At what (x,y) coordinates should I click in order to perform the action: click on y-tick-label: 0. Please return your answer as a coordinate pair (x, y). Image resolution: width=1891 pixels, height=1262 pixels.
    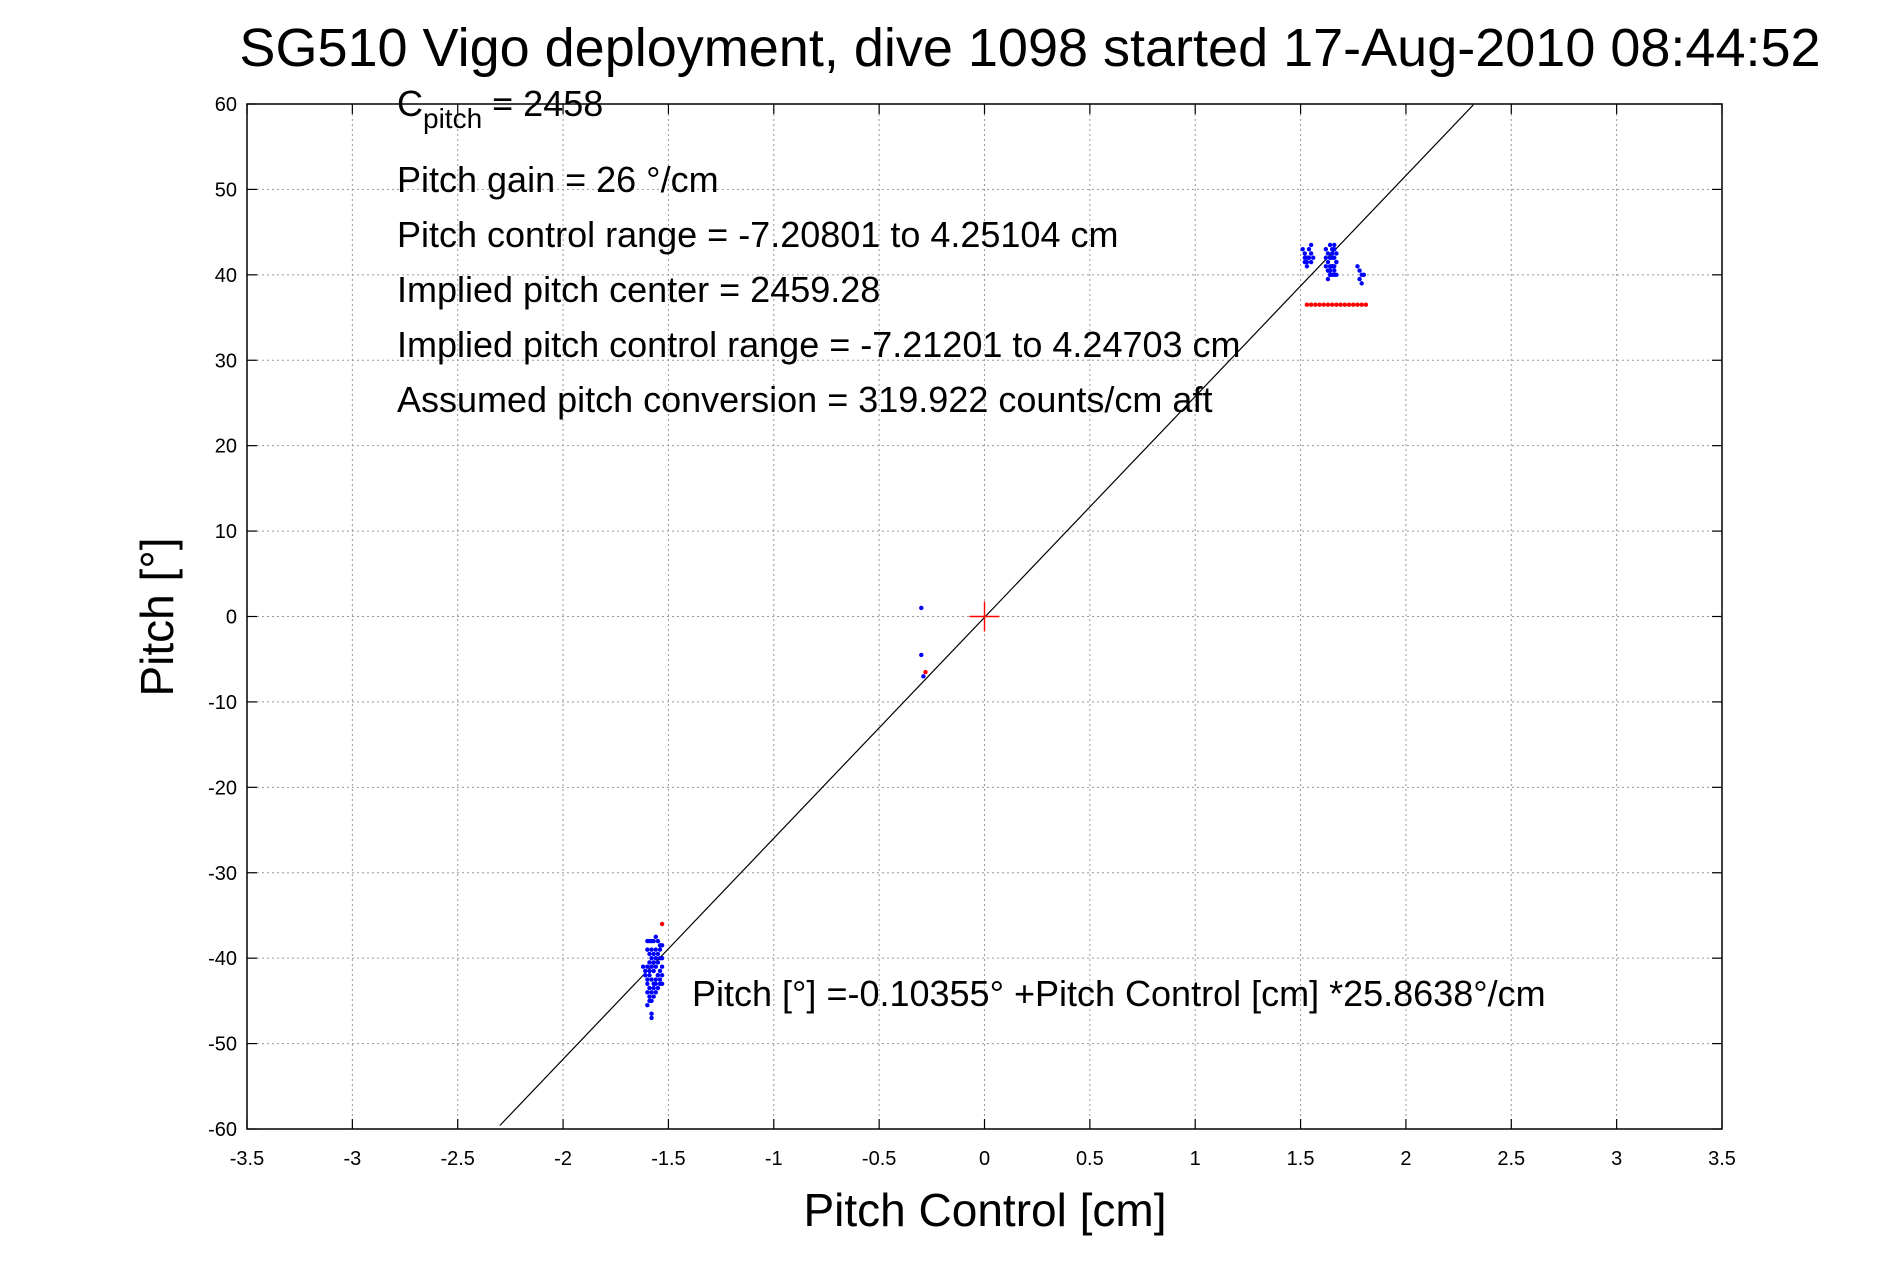
    Looking at the image, I should click on (231, 618).